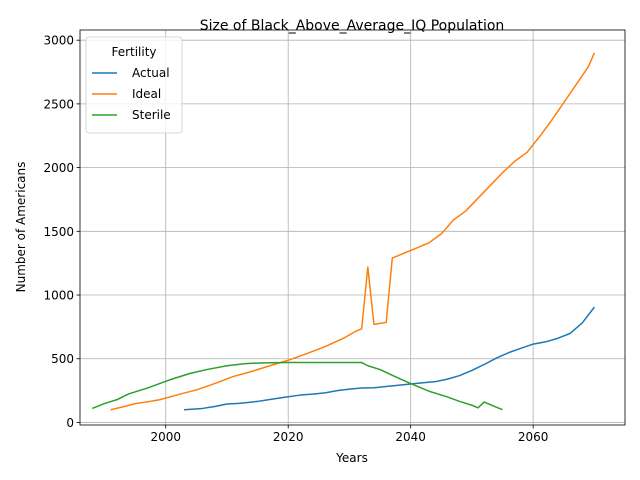 The width and height of the screenshot is (640, 480). I want to click on series-line-actual, so click(389, 358).